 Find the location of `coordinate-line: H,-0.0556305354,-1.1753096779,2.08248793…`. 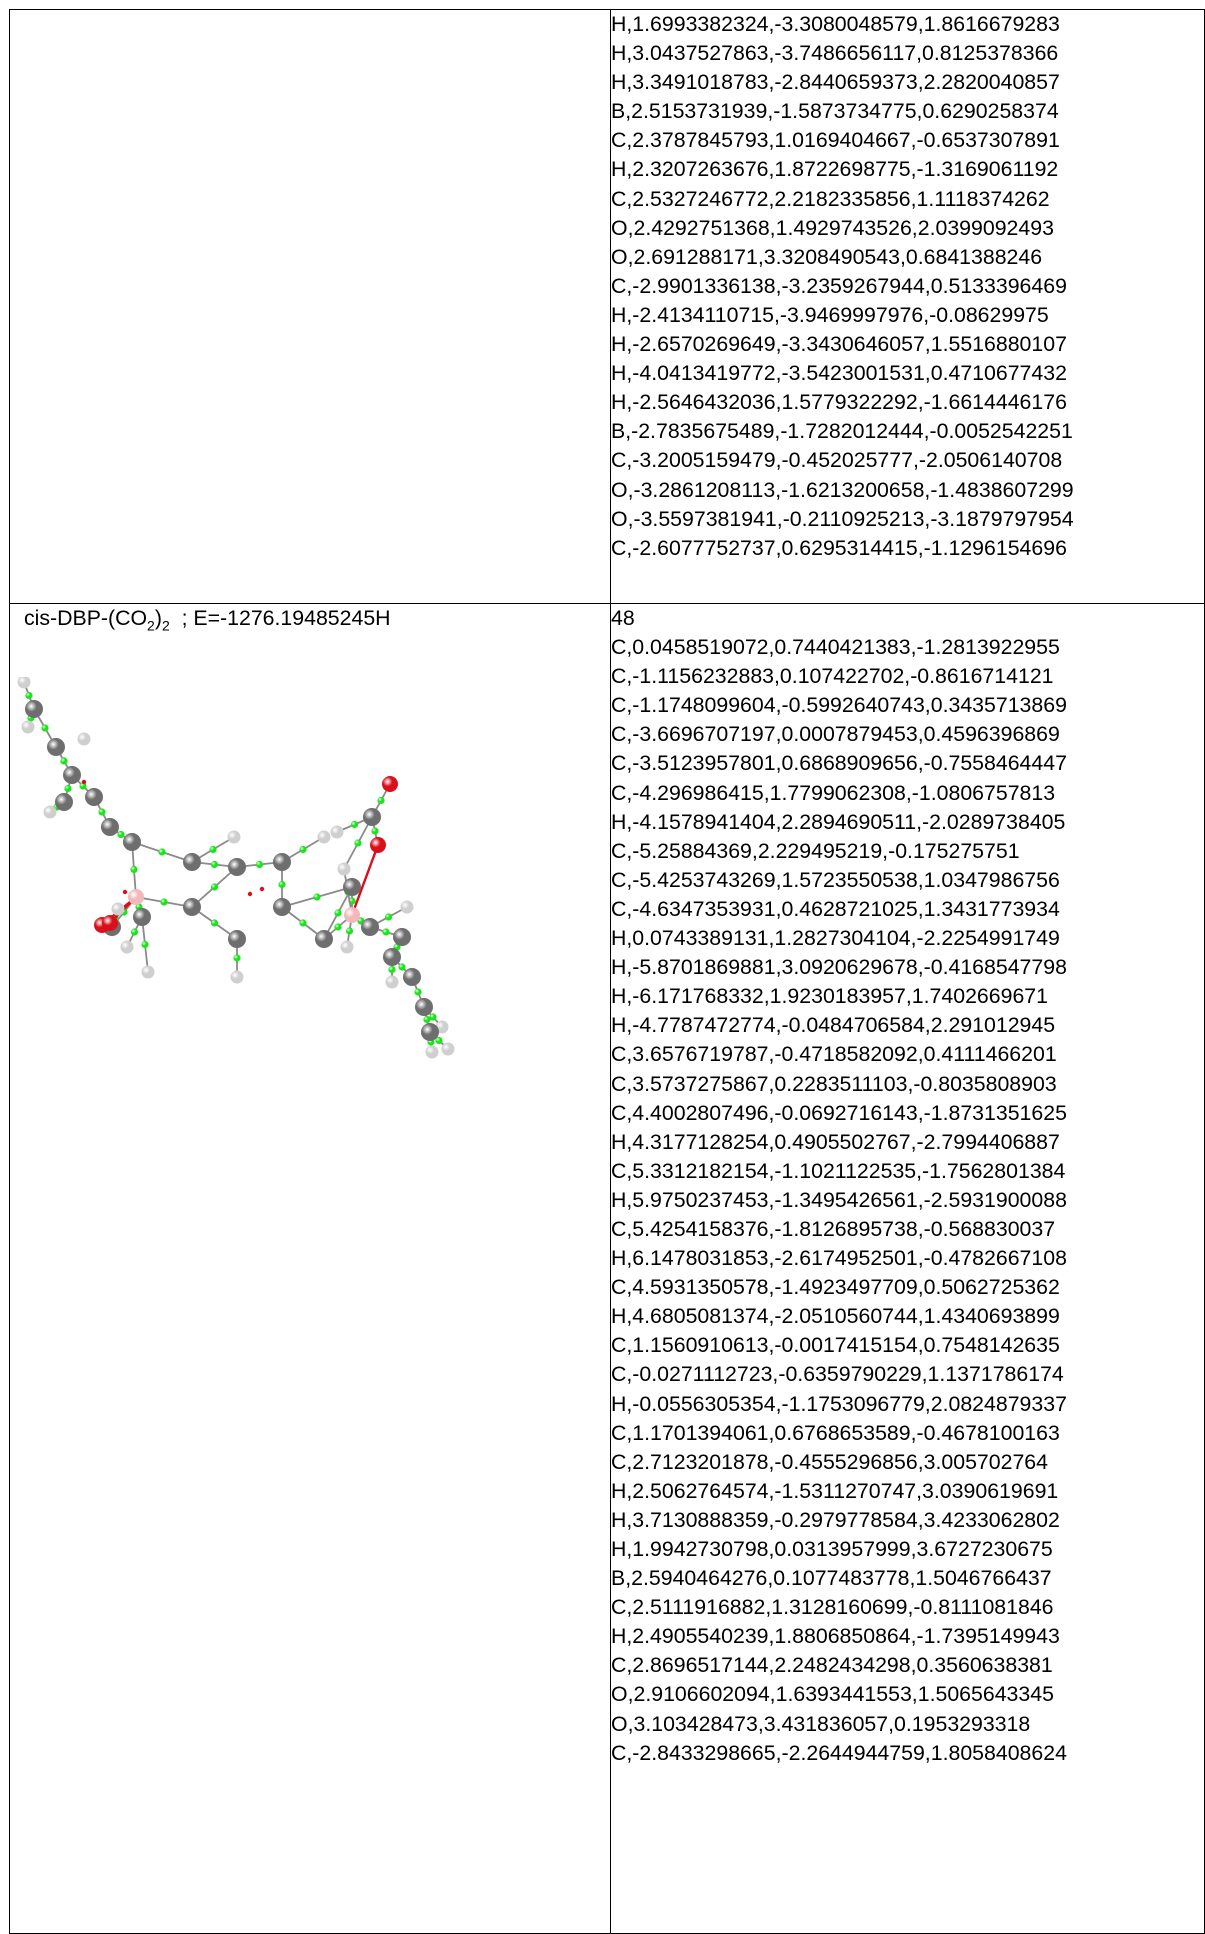

coordinate-line: H,-0.0556305354,-1.1753096779,2.08248793… is located at coordinates (839, 1403).